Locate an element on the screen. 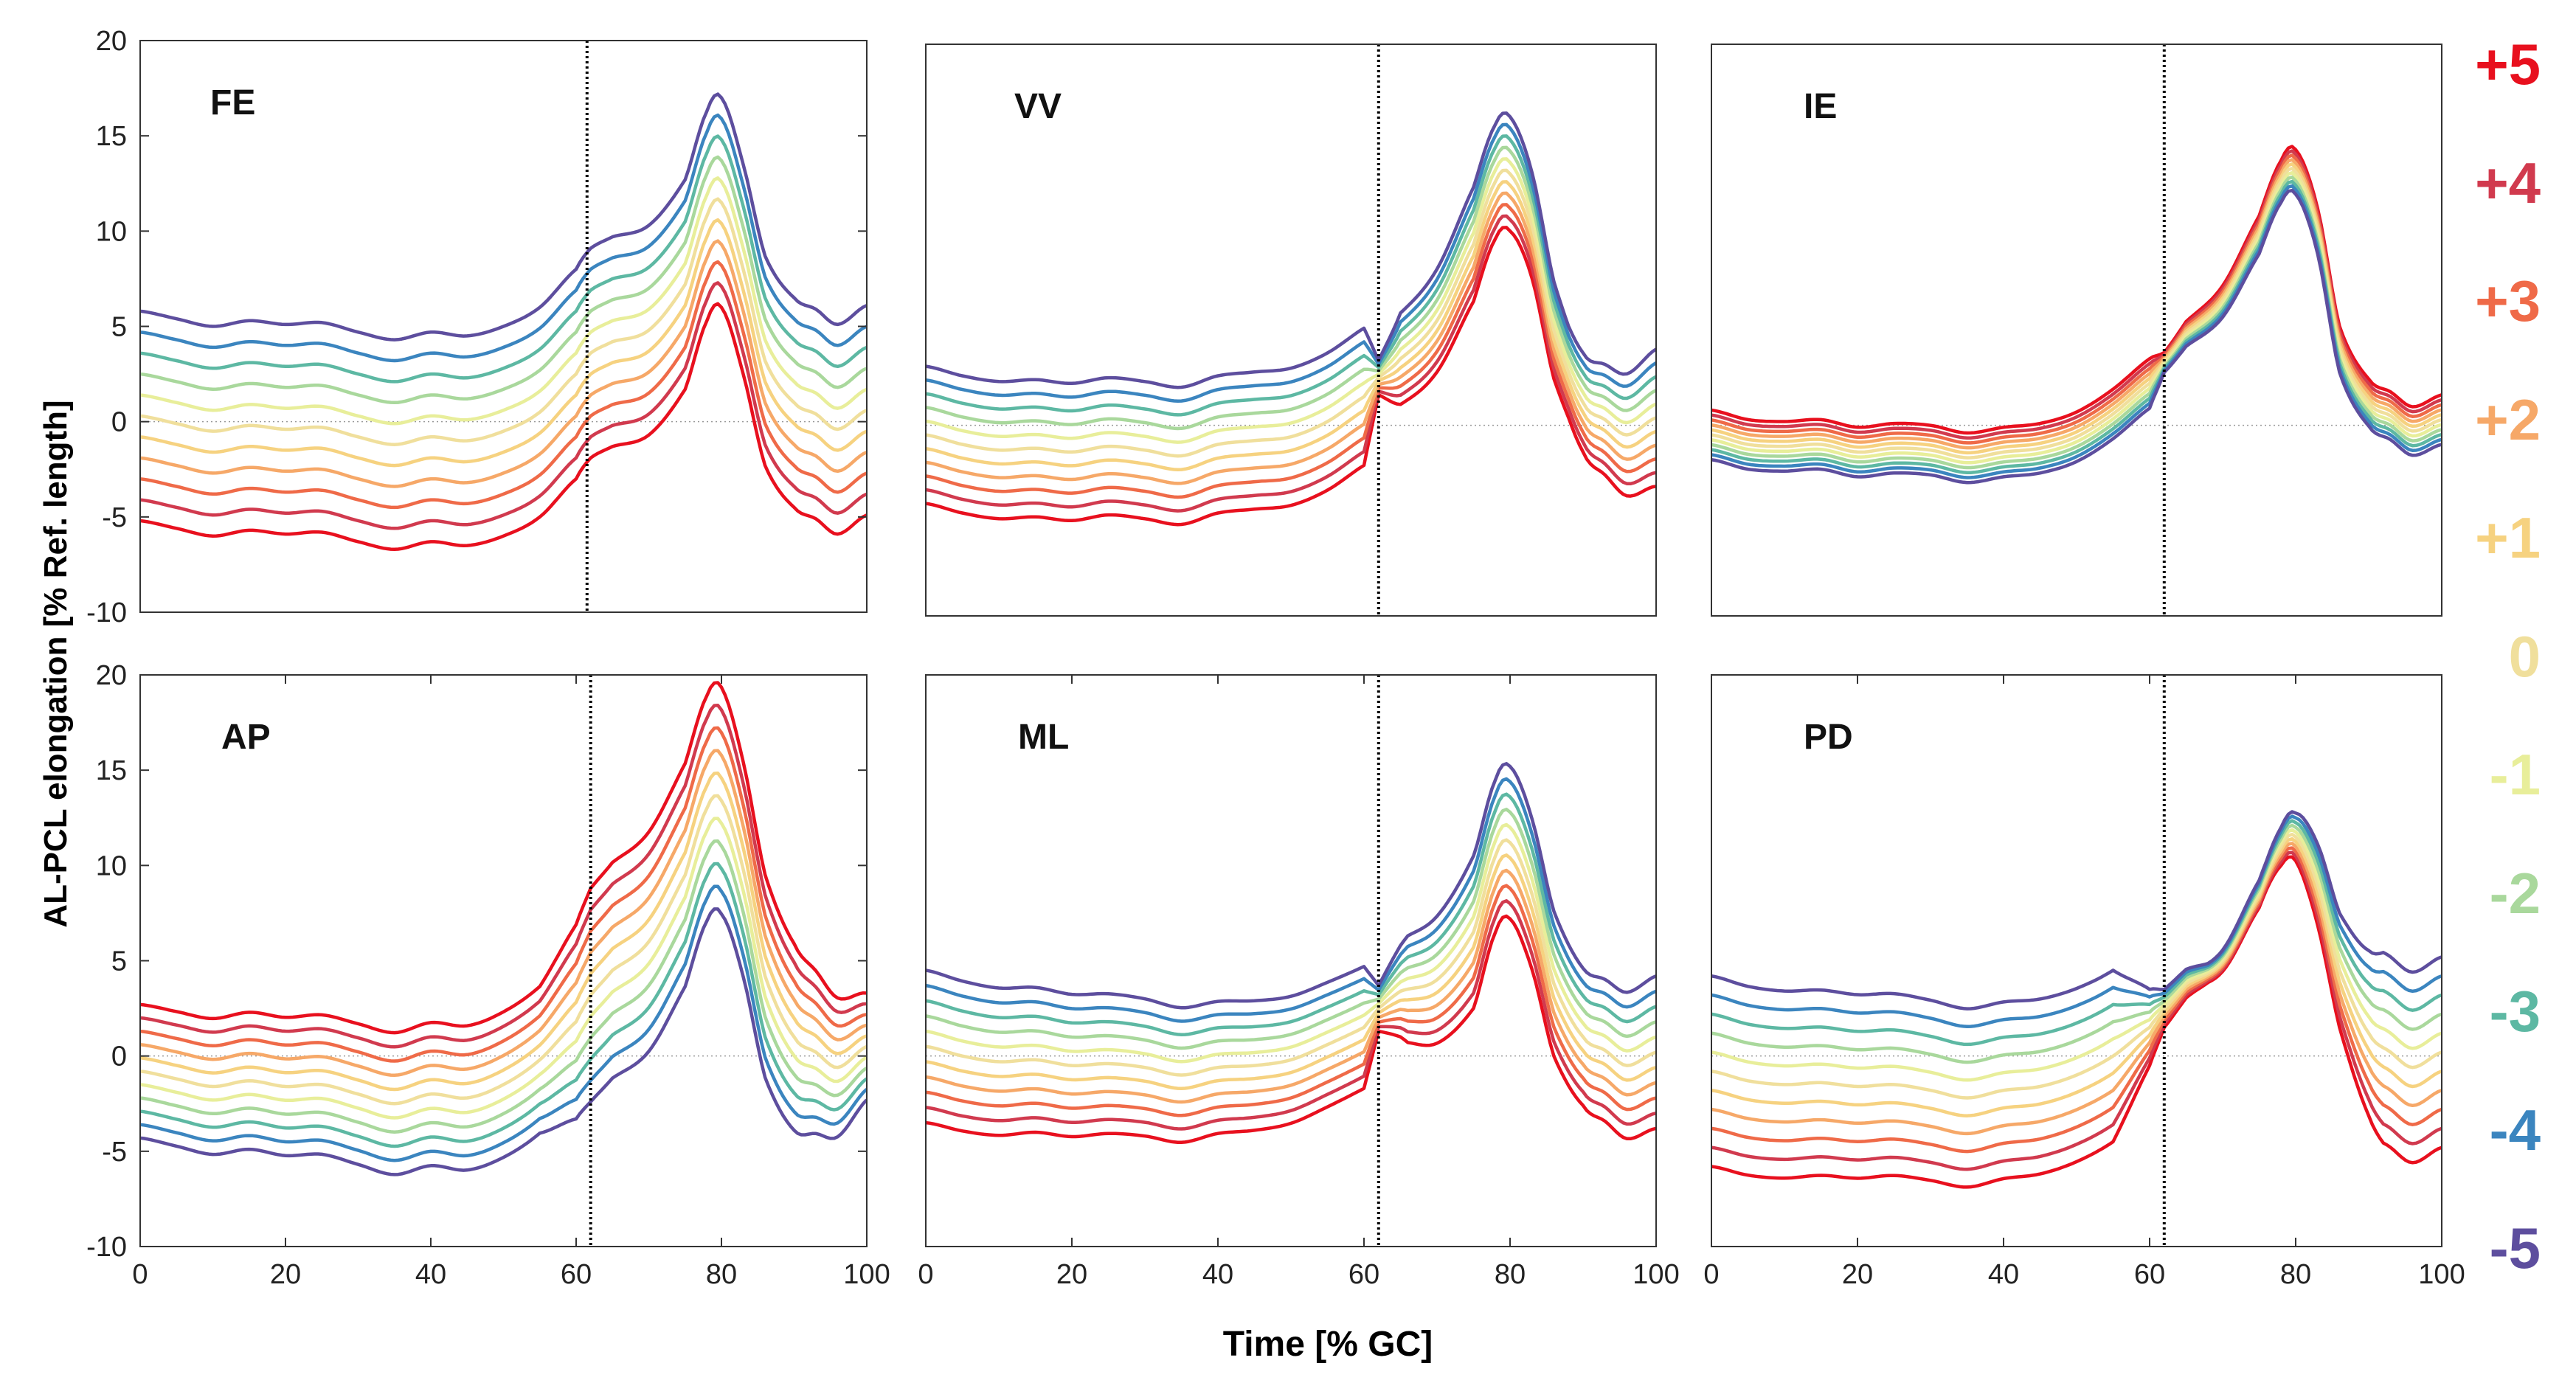 The width and height of the screenshot is (2576, 1383). y-axis-title-text: AL-PCL elongation [% Ref. length] is located at coordinates (56, 664).